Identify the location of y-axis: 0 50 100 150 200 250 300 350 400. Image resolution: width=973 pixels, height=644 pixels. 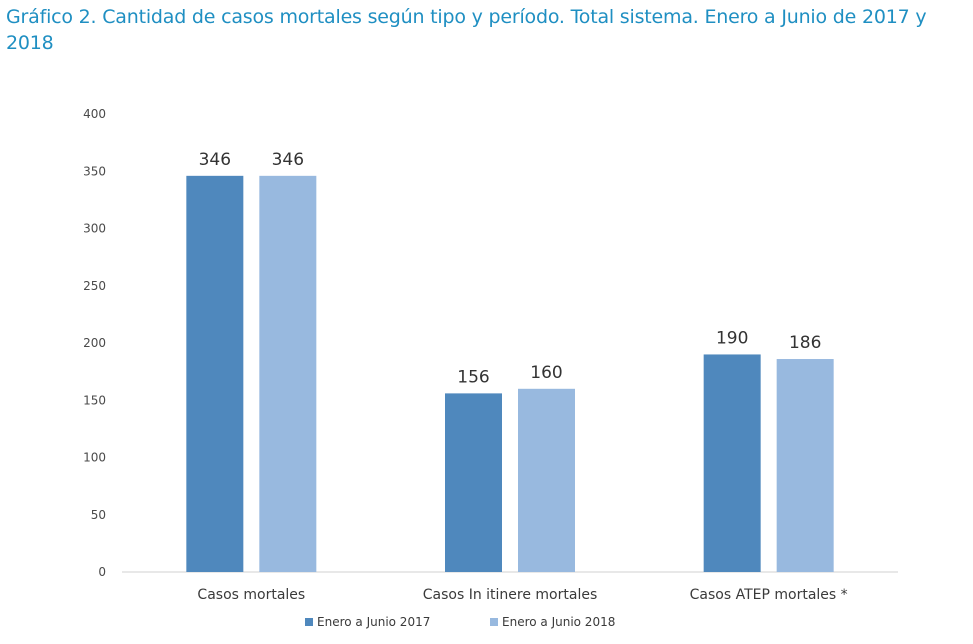
(94, 343).